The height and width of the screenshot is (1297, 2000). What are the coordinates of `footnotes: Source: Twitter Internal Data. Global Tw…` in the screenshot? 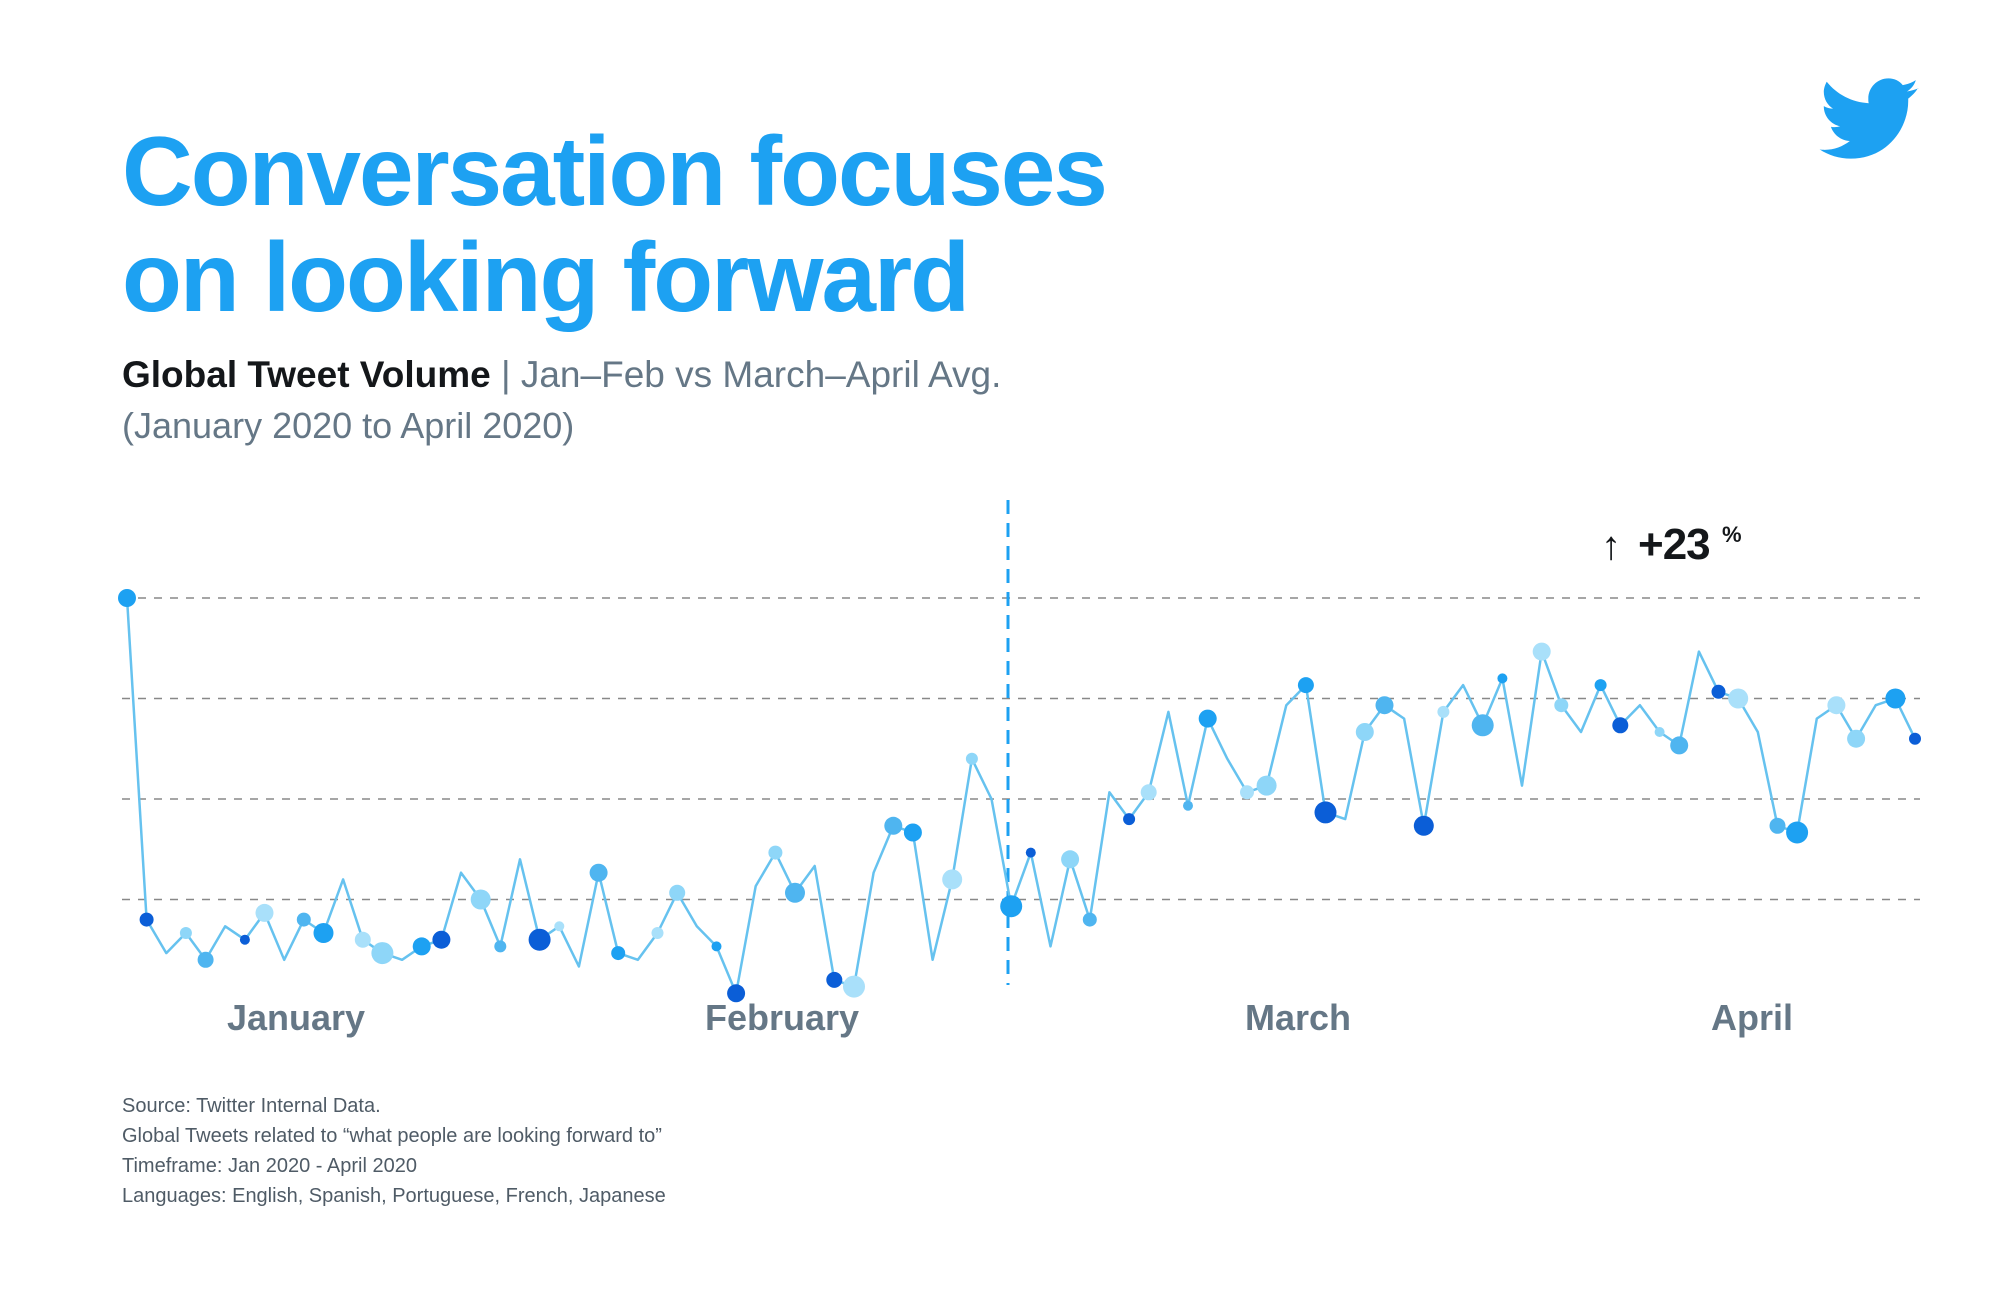 It's located at (394, 1151).